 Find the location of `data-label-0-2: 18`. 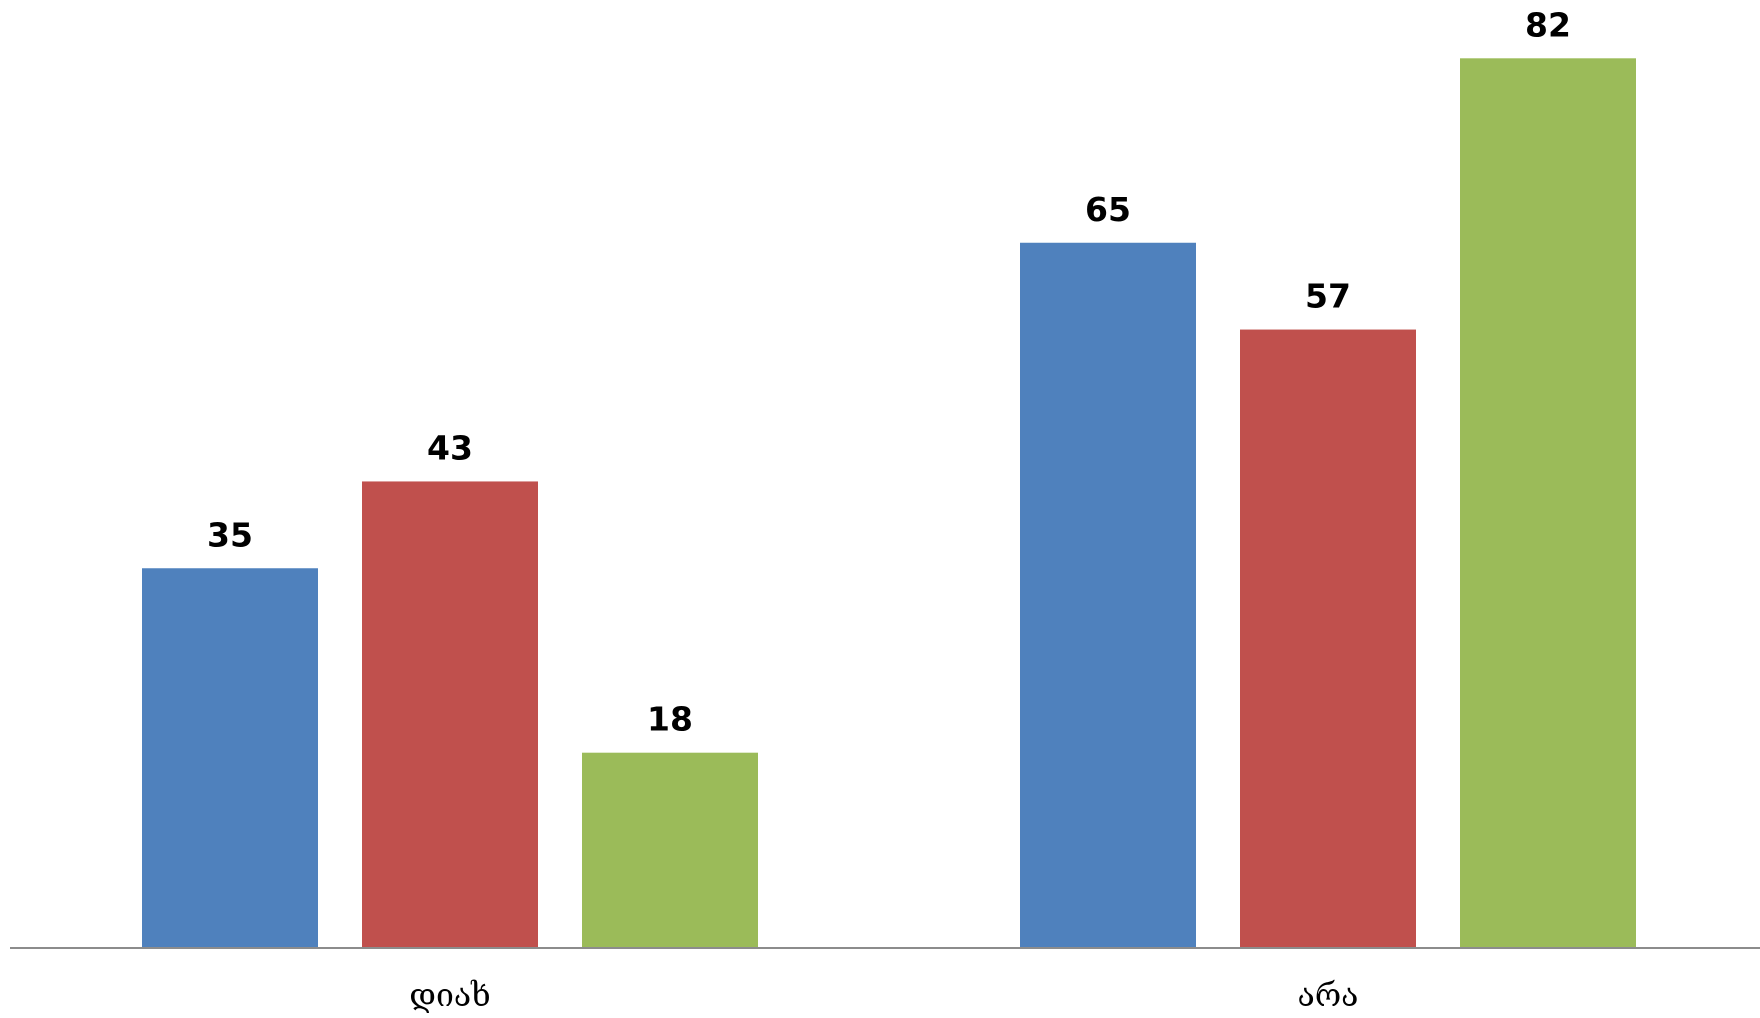

data-label-0-2: 18 is located at coordinates (670, 719).